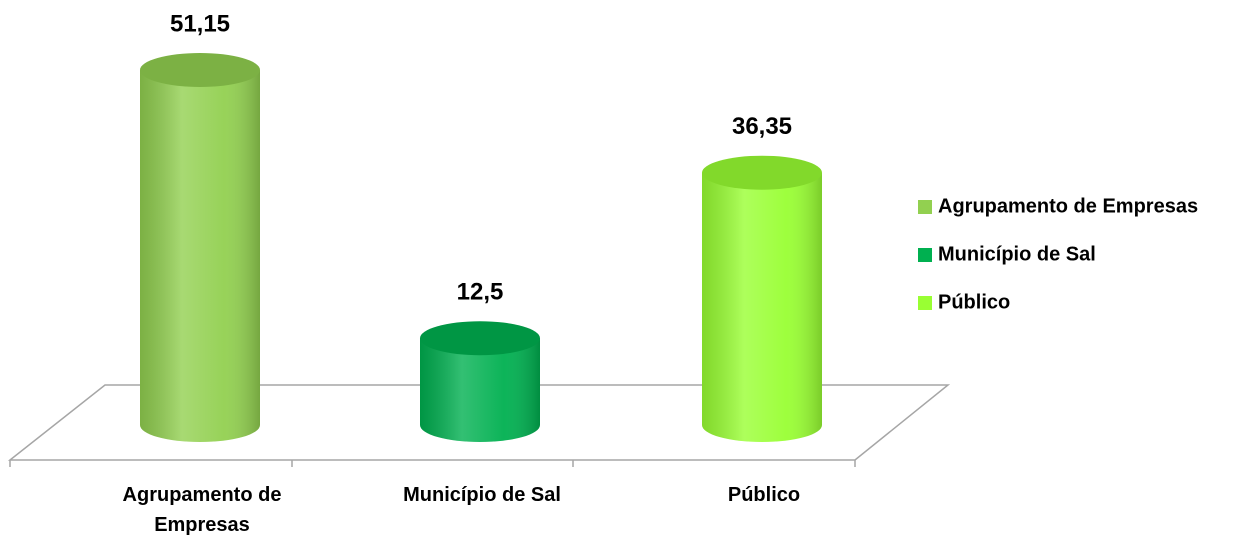 The width and height of the screenshot is (1239, 538). What do you see at coordinates (432, 463) in the screenshot?
I see `floor-ticks` at bounding box center [432, 463].